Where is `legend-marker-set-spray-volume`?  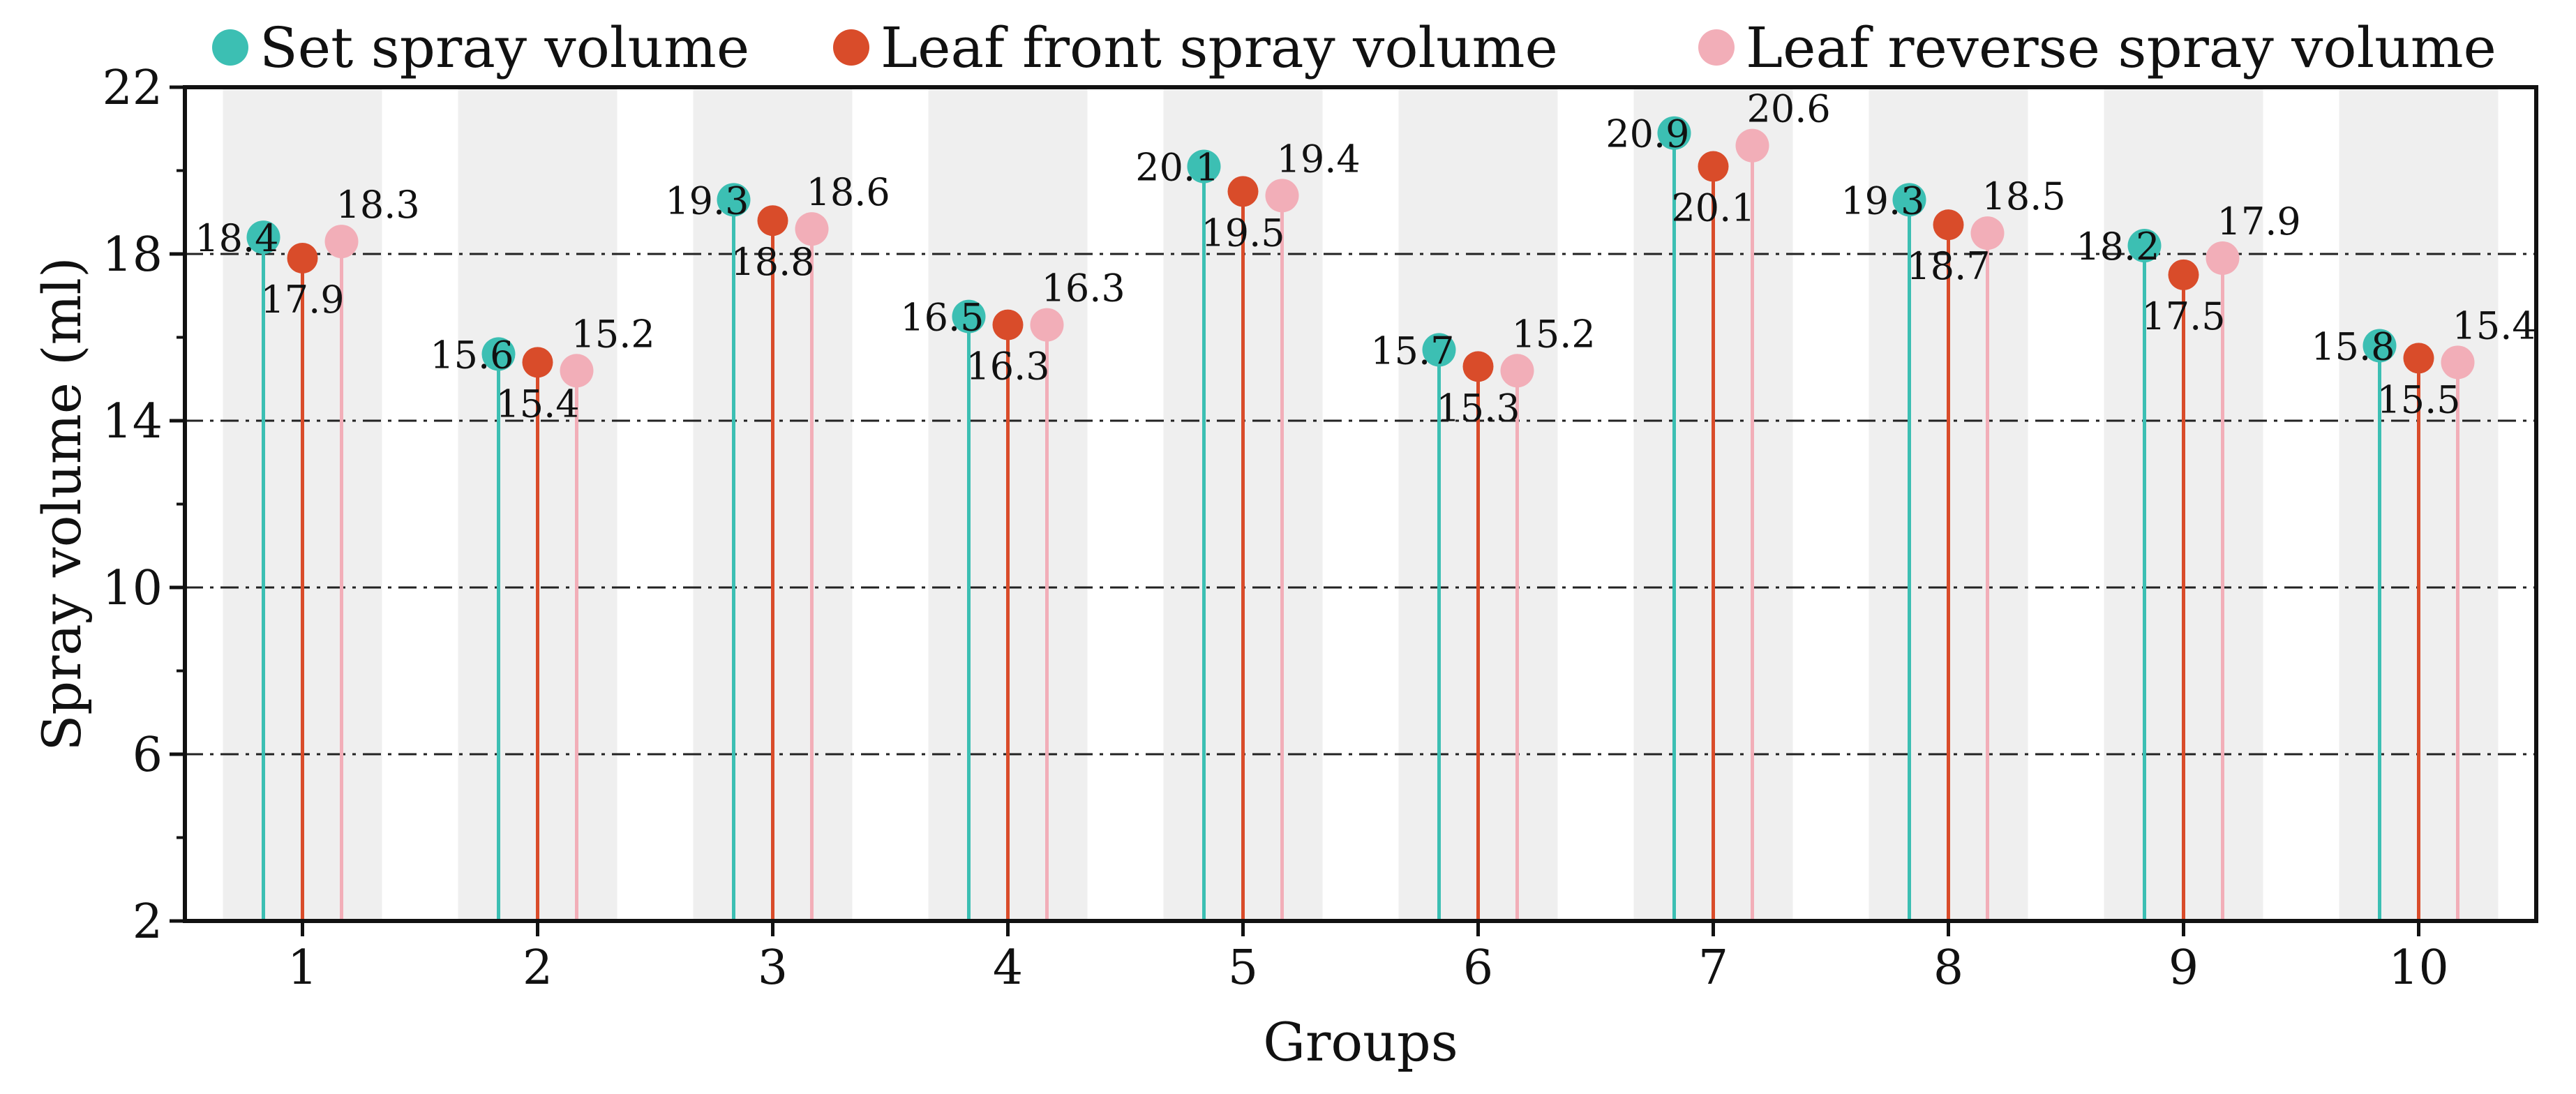 legend-marker-set-spray-volume is located at coordinates (230, 48).